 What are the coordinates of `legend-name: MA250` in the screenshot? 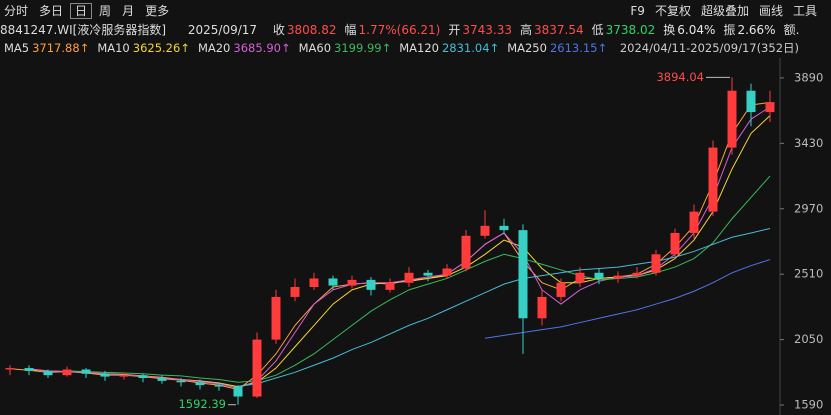 It's located at (527, 48).